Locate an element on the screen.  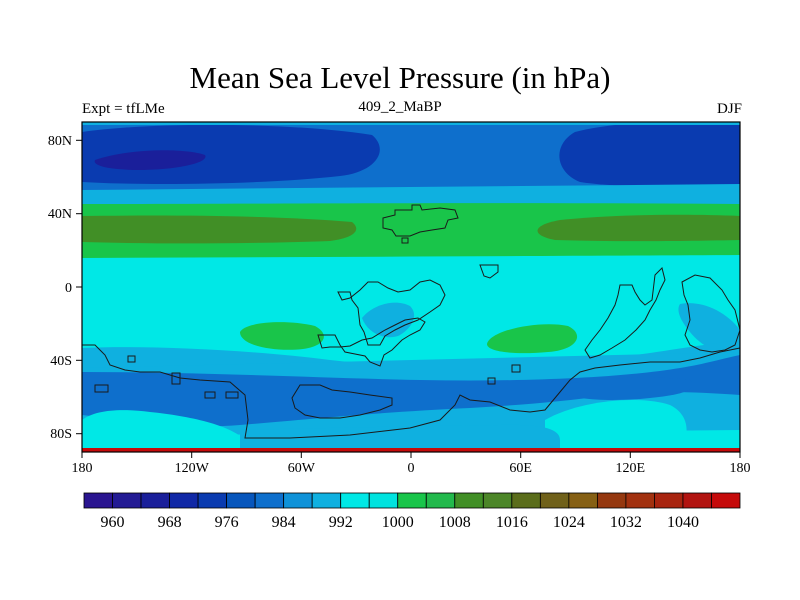
x-tick-labels: 180 120W 60W 0 60E 120E 180 is located at coordinates (411, 468).